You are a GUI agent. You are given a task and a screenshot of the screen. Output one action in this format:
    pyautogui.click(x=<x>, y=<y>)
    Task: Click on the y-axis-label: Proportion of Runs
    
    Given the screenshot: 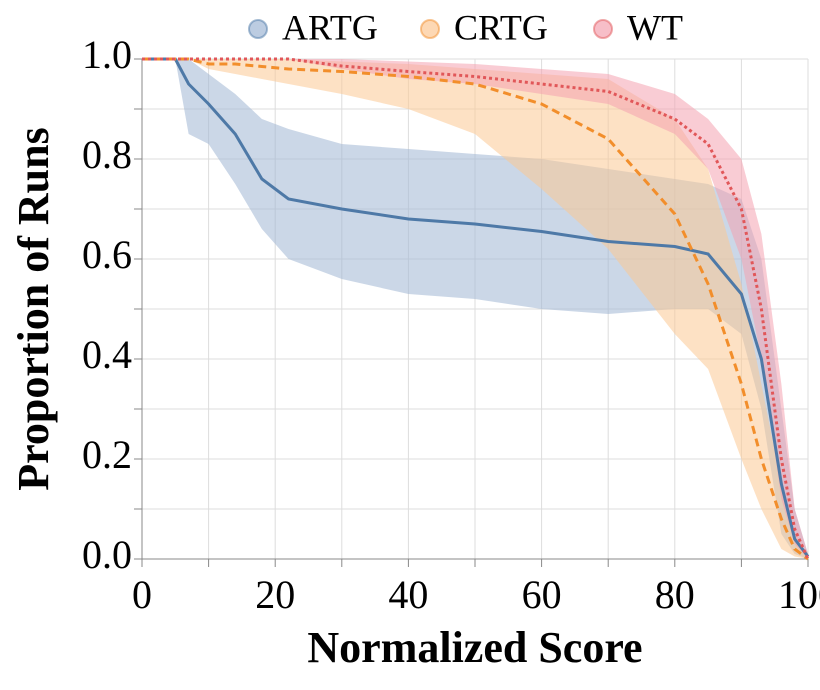 What is the action you would take?
    pyautogui.click(x=33, y=308)
    